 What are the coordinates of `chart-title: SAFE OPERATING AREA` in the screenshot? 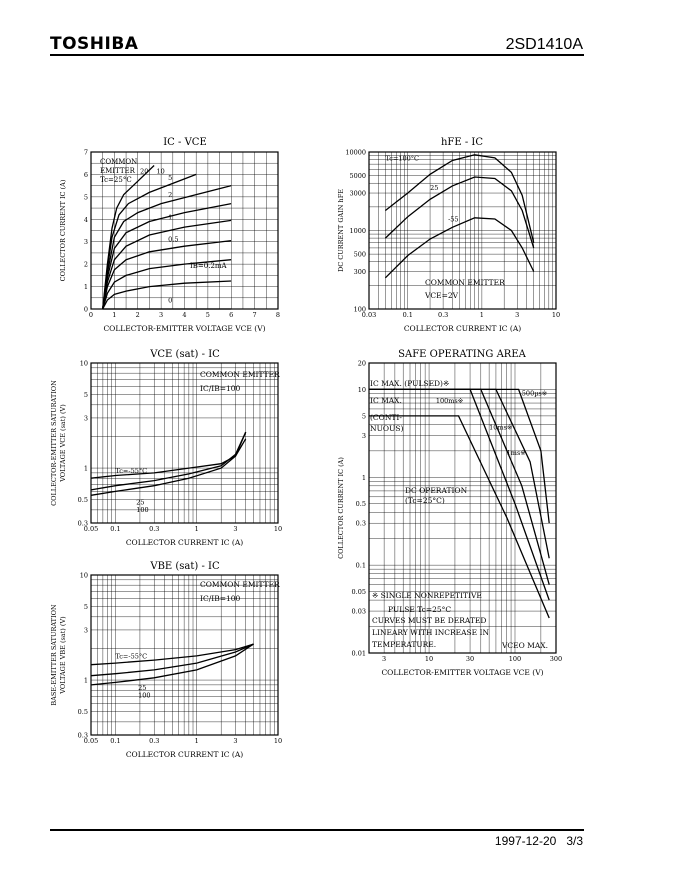 It's located at (462, 354).